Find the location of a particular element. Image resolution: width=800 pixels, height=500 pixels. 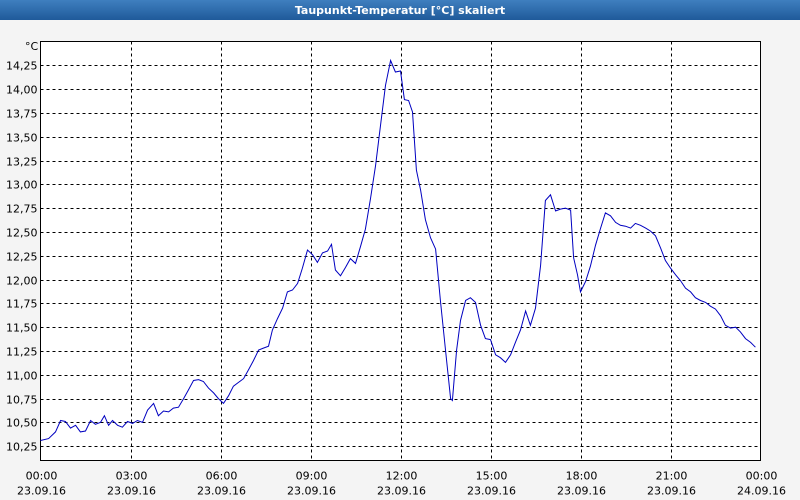

y-tick-label: 12,50 is located at coordinates (22, 233).